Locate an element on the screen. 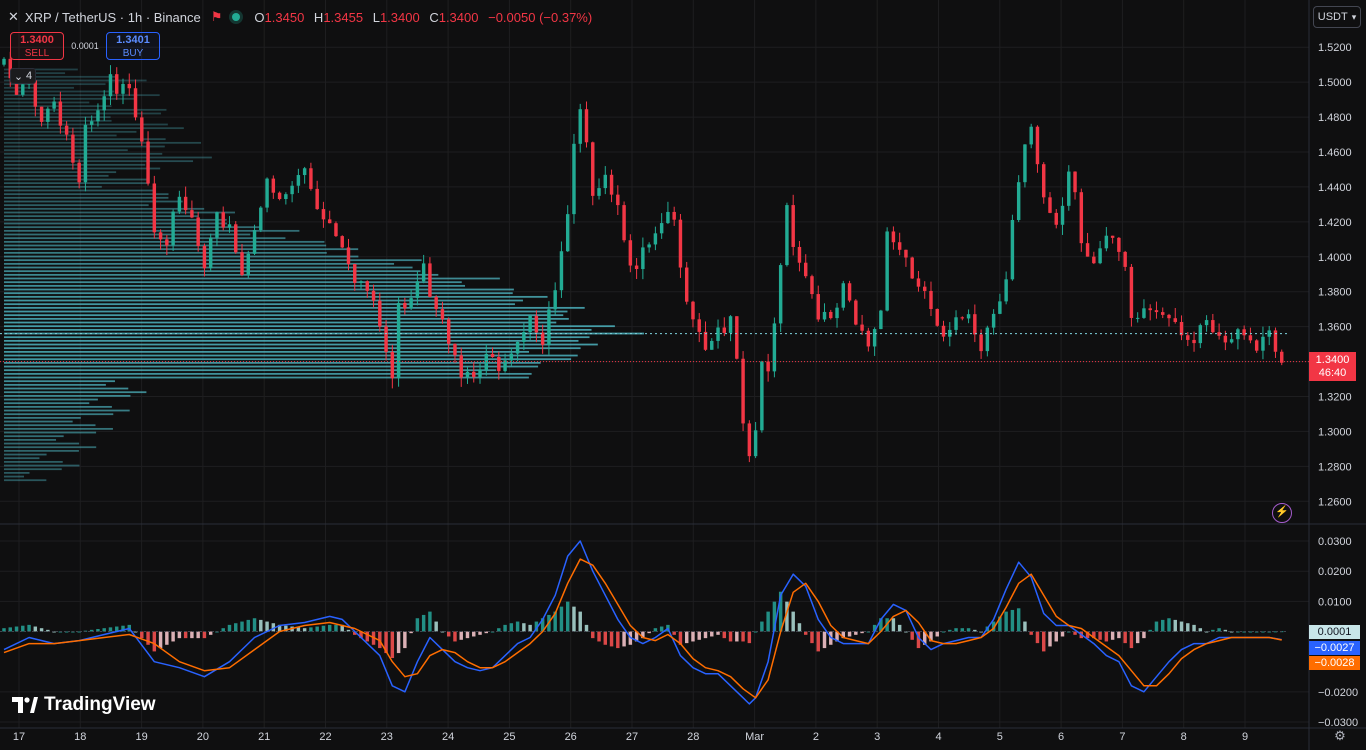 This screenshot has width=1366, height=750. time-axis-tick: 17 is located at coordinates (19, 737).